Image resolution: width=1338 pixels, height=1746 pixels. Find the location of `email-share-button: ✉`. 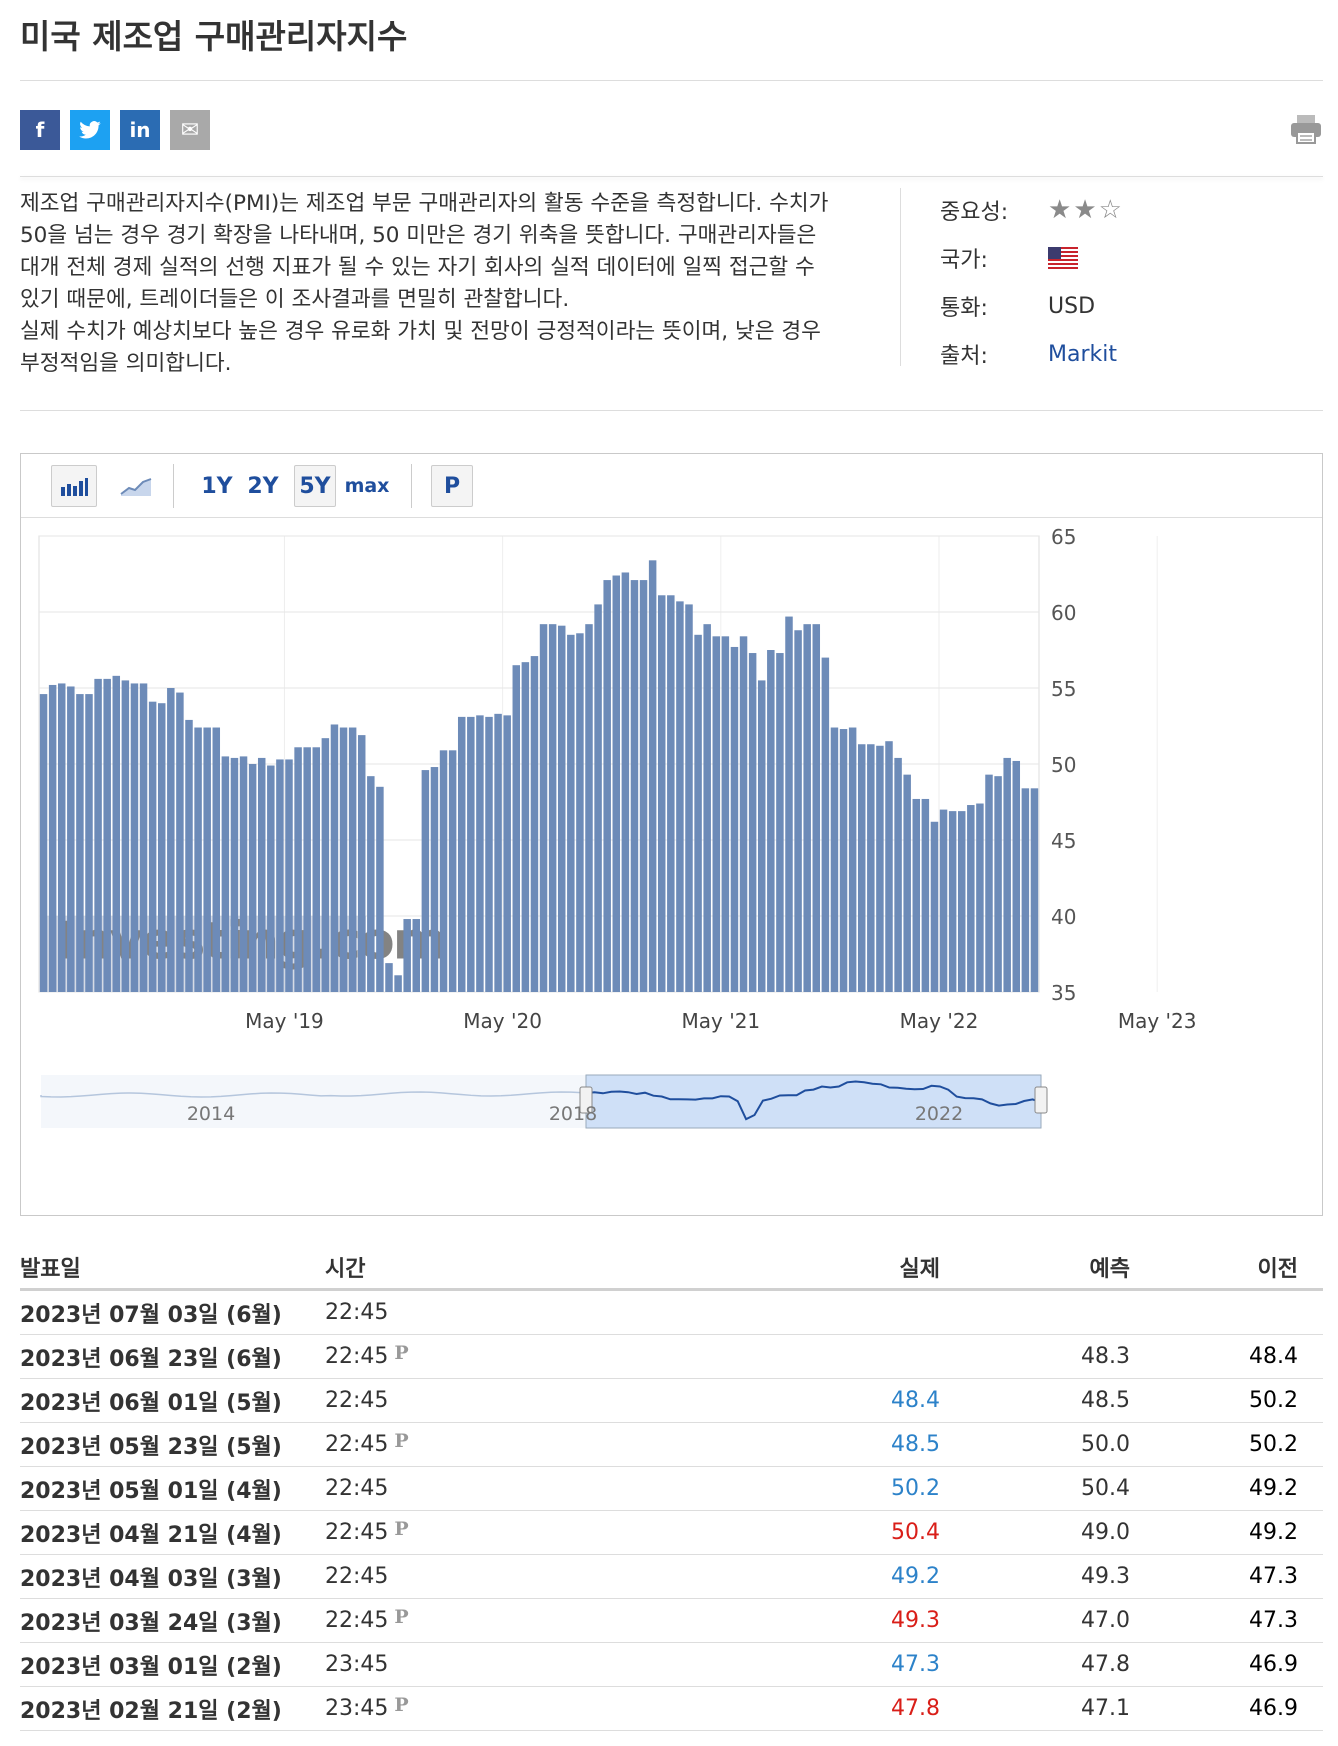

email-share-button: ✉ is located at coordinates (190, 130).